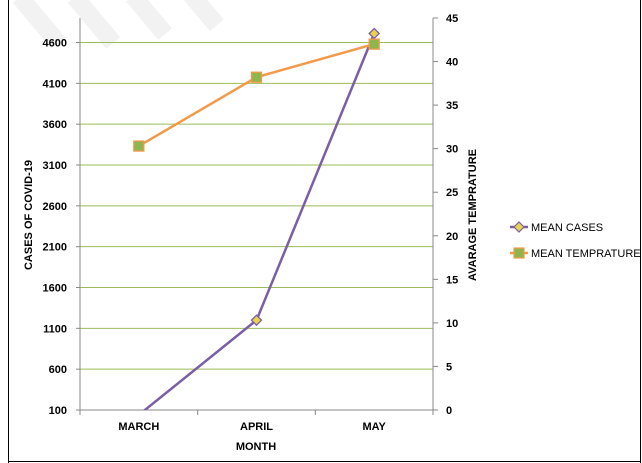  What do you see at coordinates (519, 227) in the screenshot?
I see `legend-marker-diamond` at bounding box center [519, 227].